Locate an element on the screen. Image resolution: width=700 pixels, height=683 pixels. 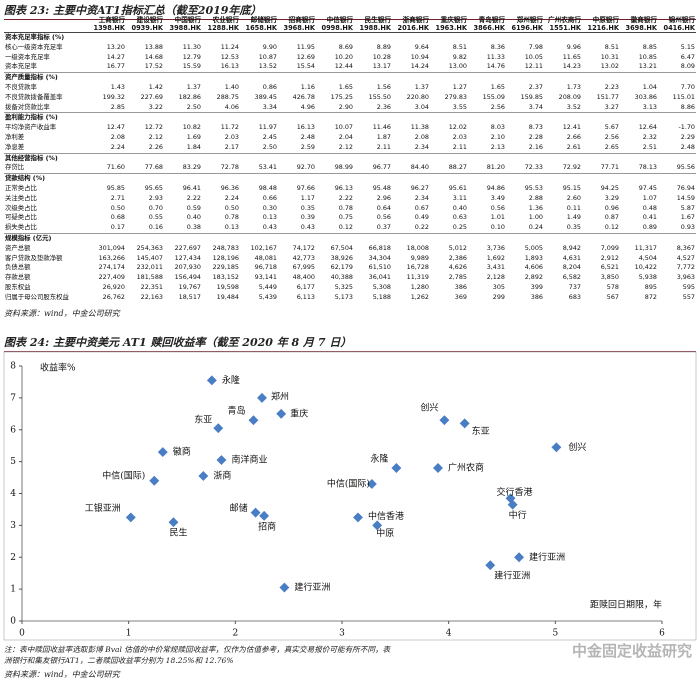
cell: 274,174 is located at coordinates (111, 267).